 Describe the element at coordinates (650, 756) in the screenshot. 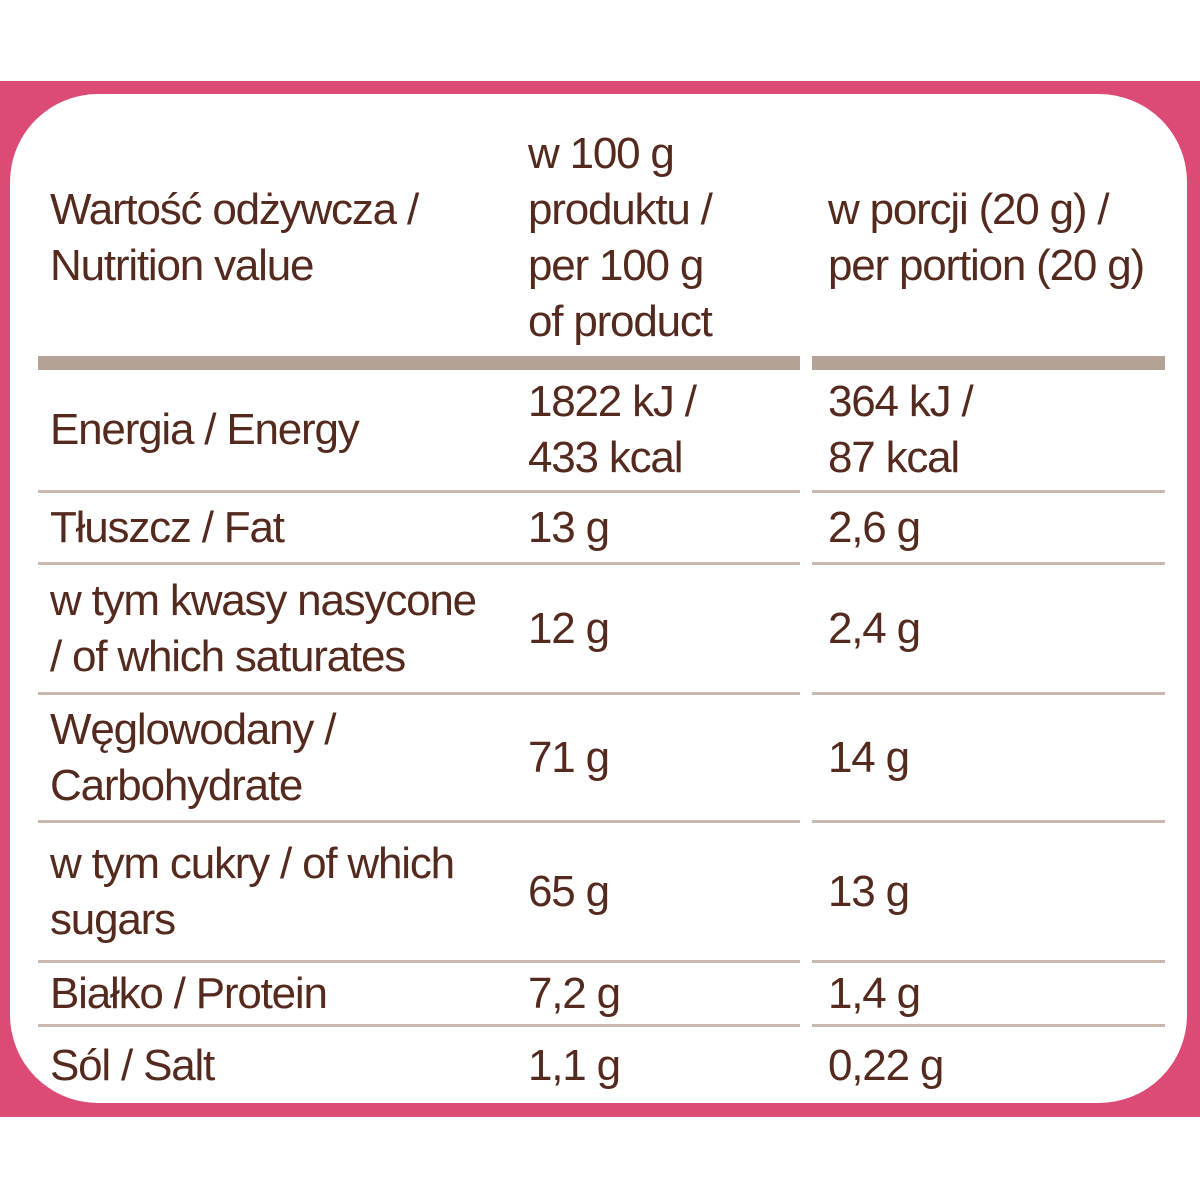

I see `row-value-per-100g: 71 g` at that location.